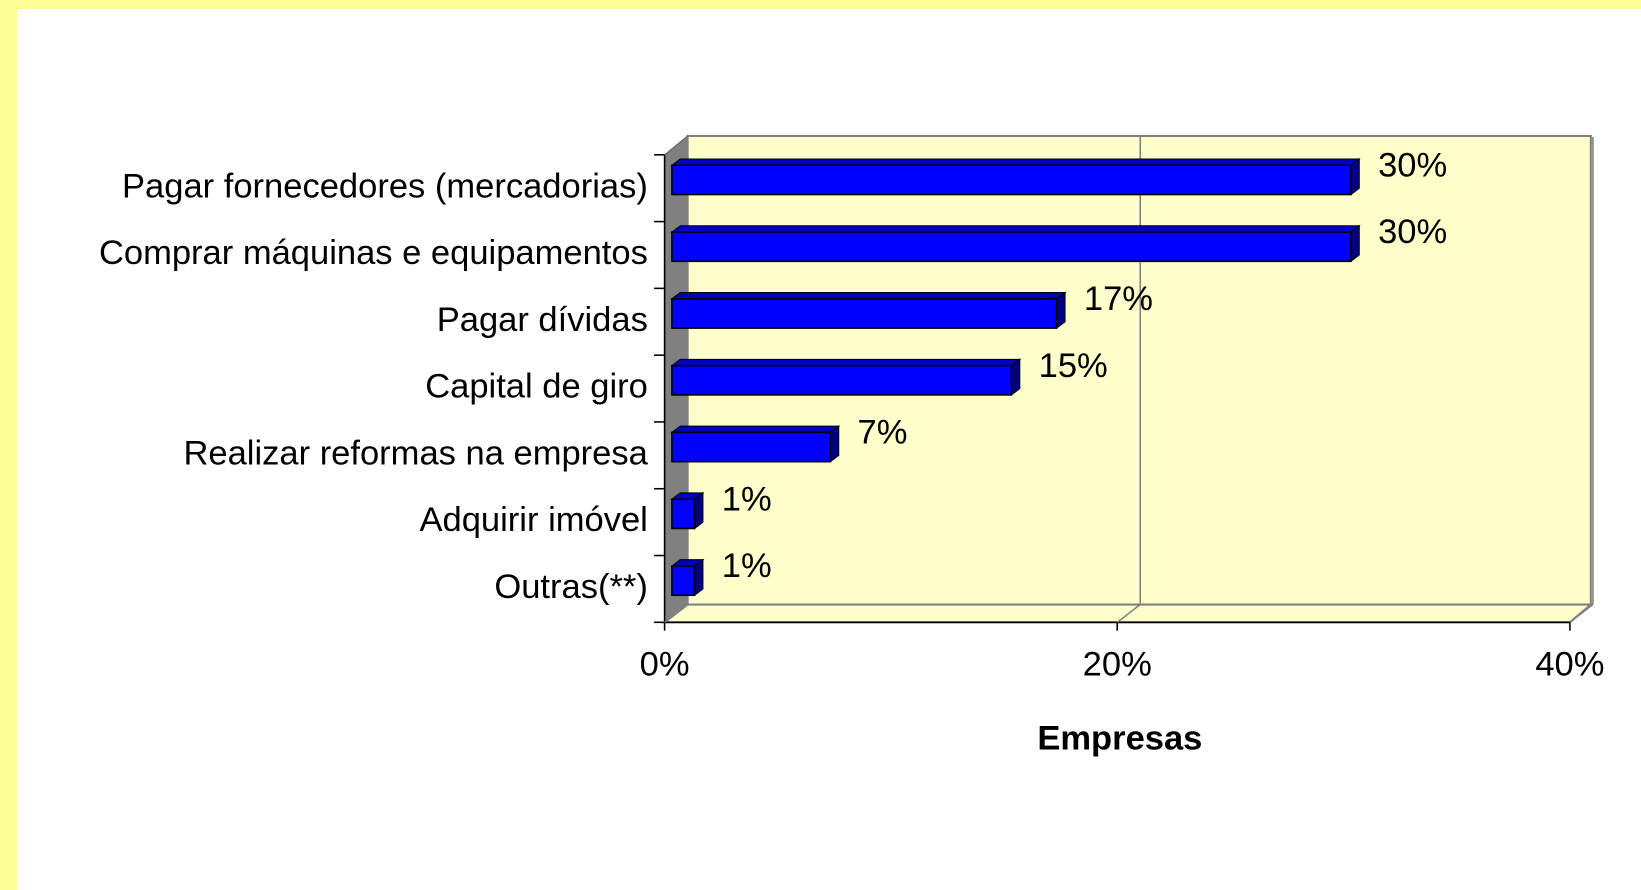 This screenshot has height=890, width=1641. Describe the element at coordinates (570, 587) in the screenshot. I see `y-tick-label: Outras(**)` at that location.